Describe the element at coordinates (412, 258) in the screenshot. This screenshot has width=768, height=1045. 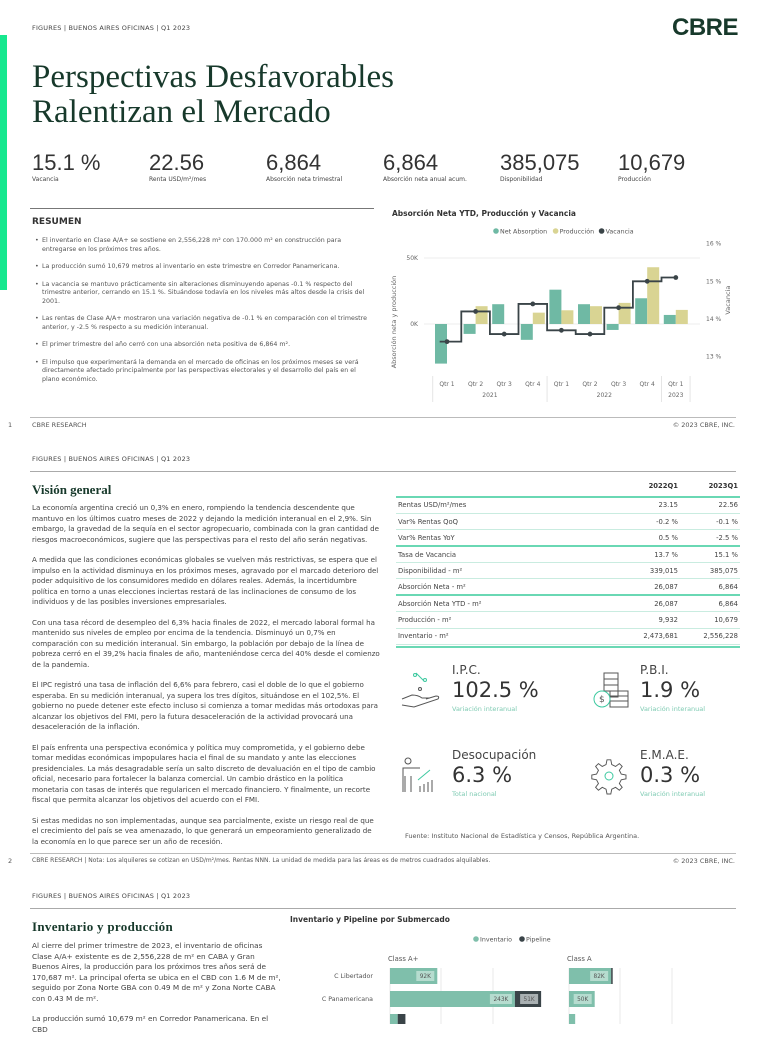
I see `y-tick-label: 50K` at that location.